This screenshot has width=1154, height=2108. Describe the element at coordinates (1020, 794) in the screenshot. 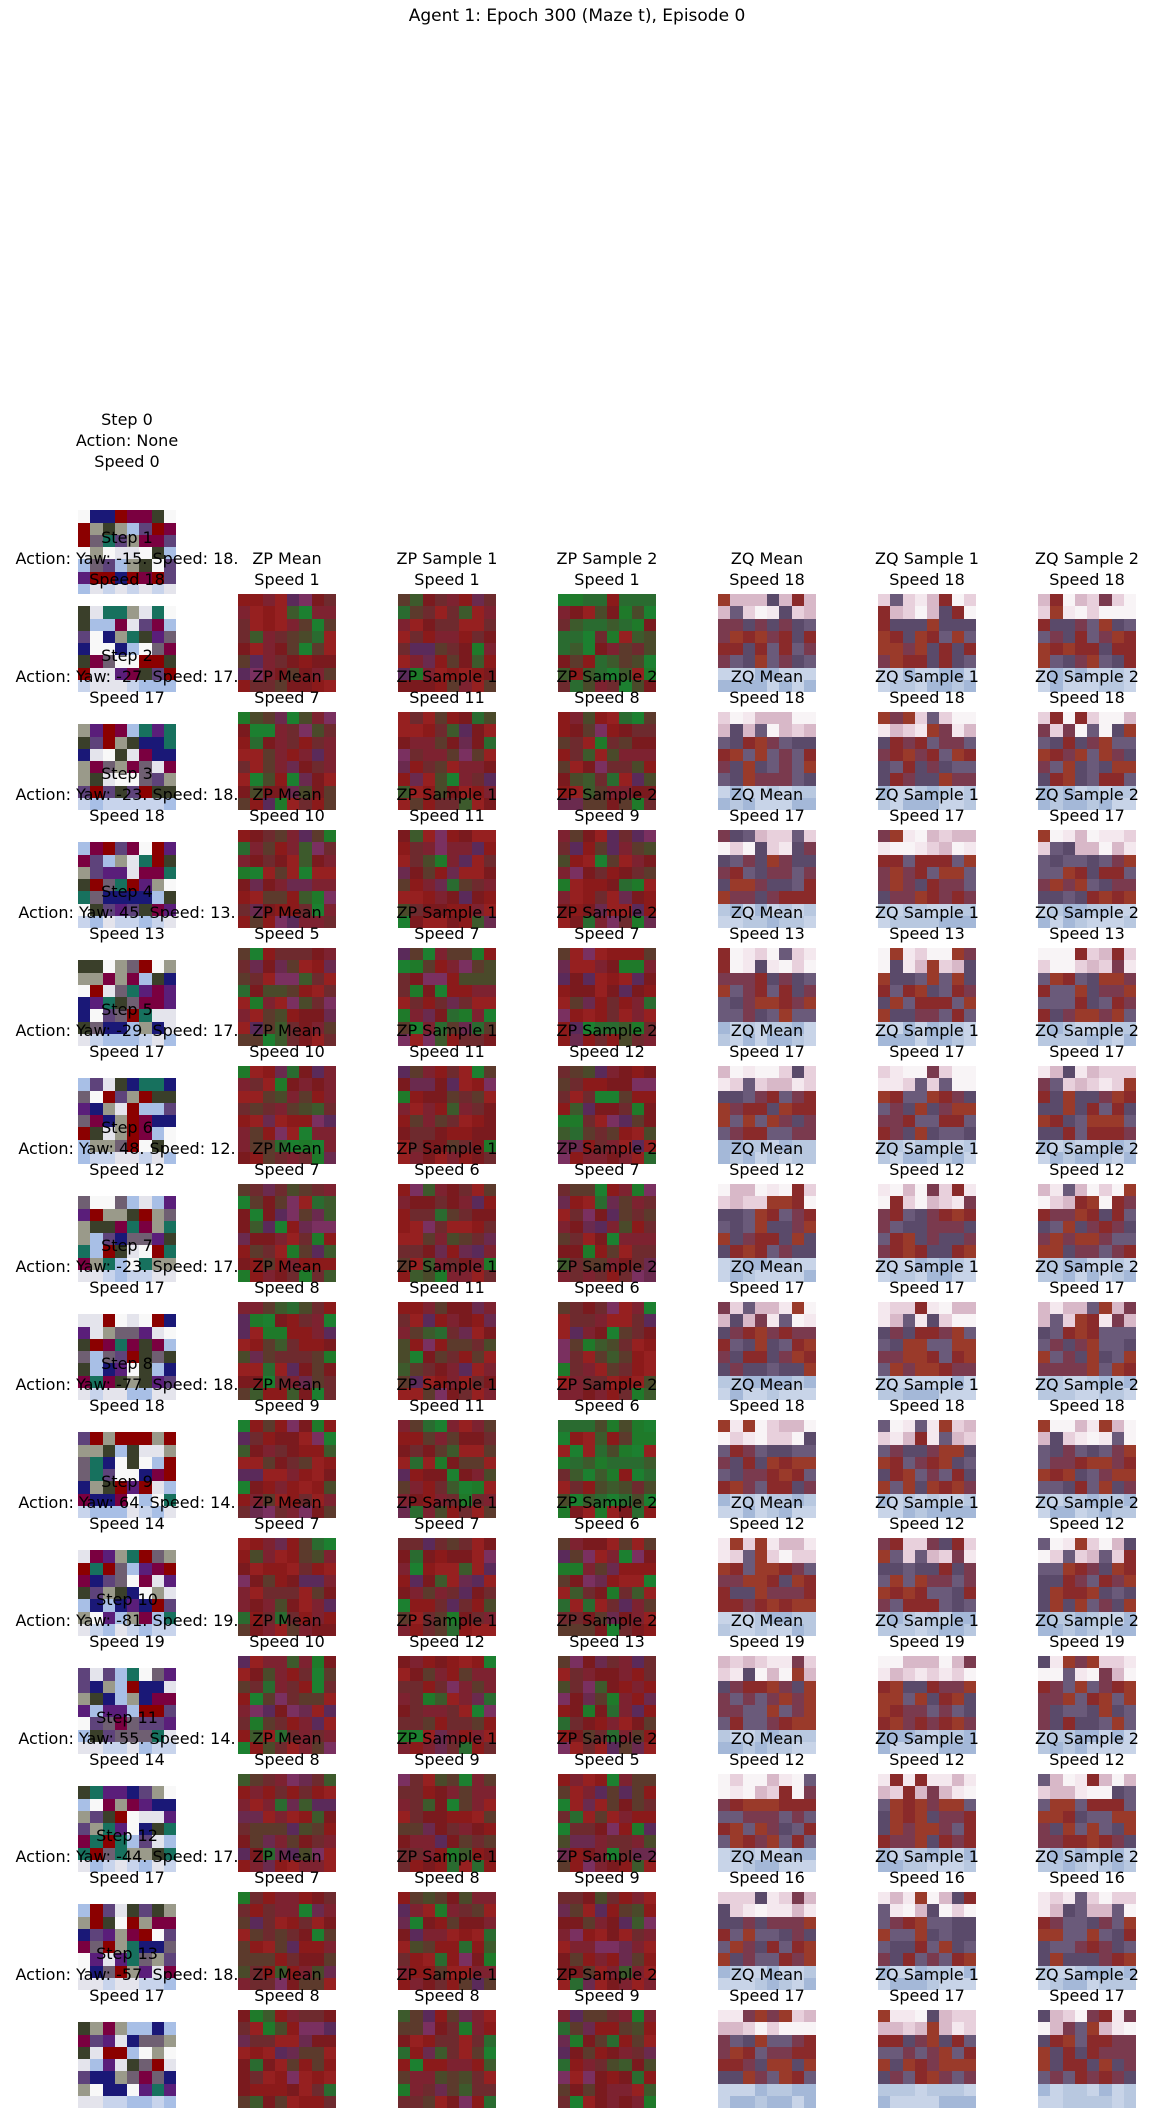

I see `row-3-col-5-label-line-0: ZQ Sample 2` at that location.